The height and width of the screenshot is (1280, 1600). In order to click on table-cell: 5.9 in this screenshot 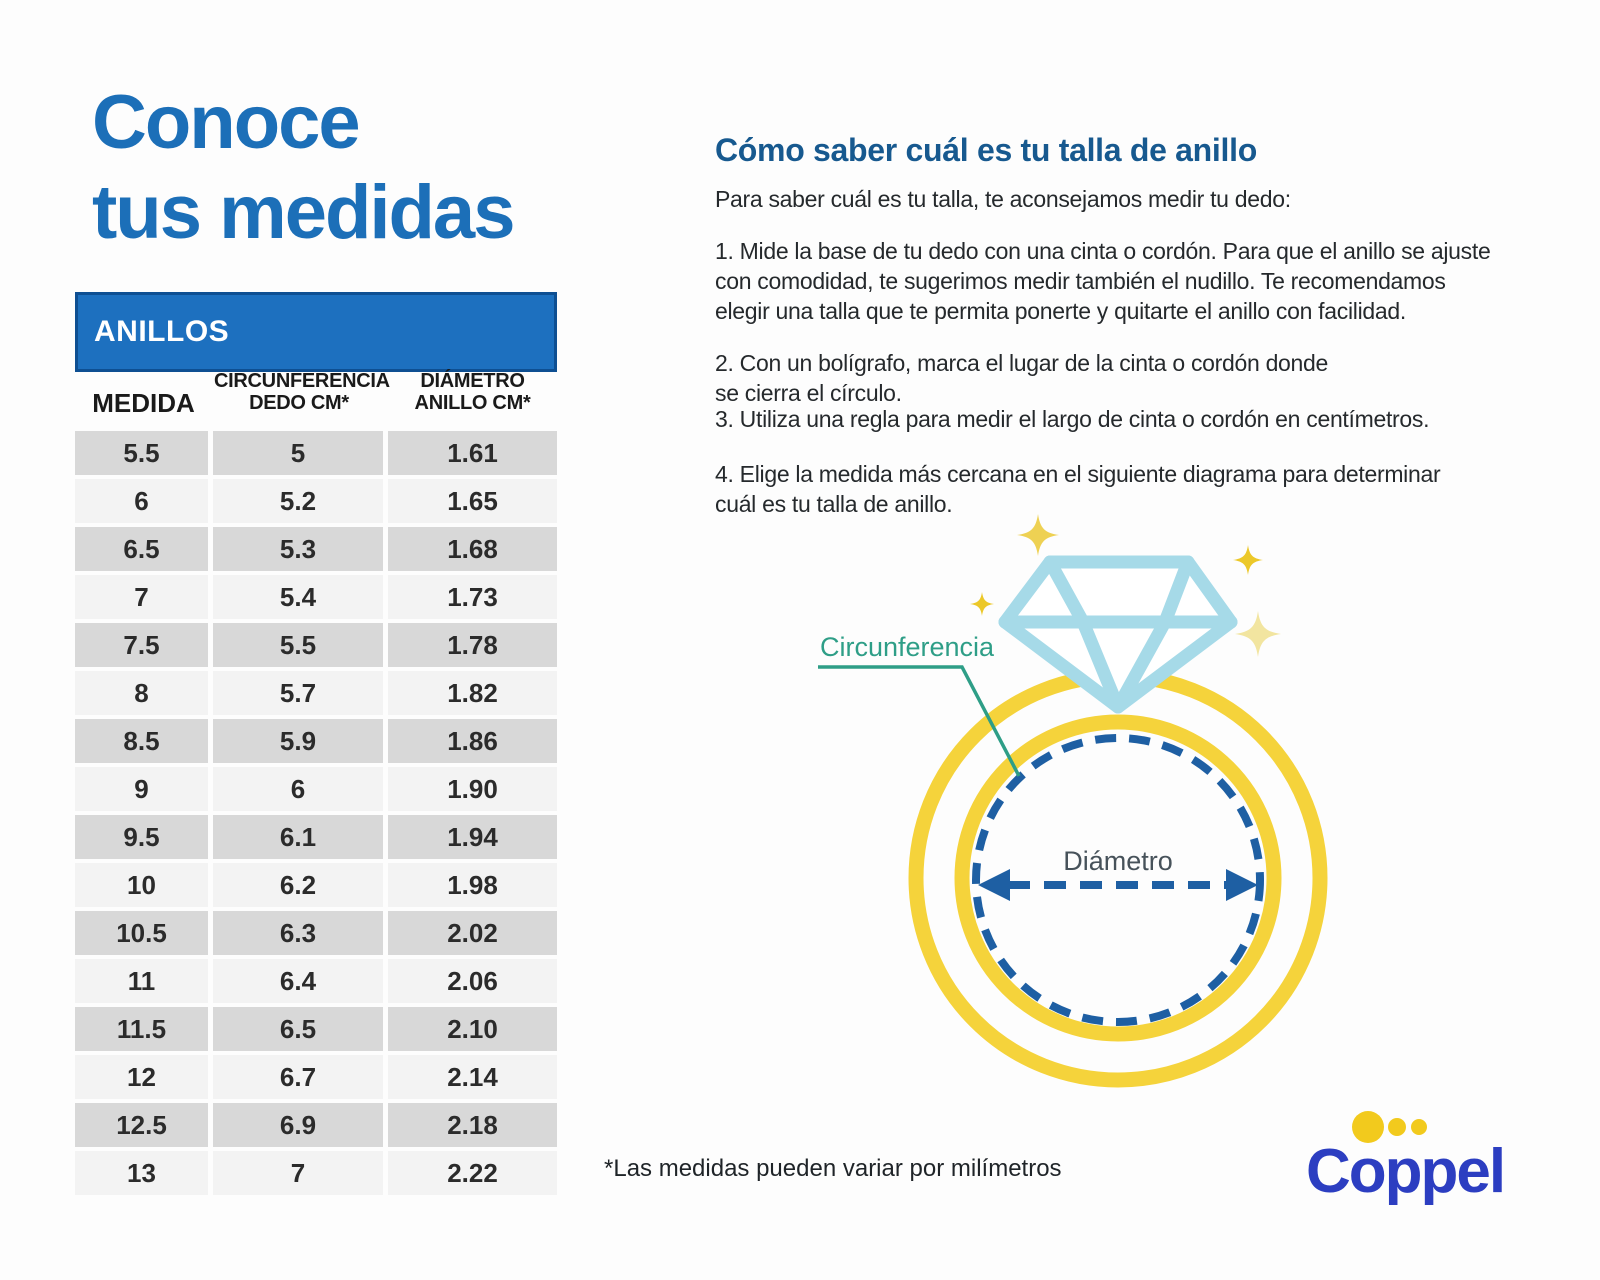, I will do `click(298, 741)`.